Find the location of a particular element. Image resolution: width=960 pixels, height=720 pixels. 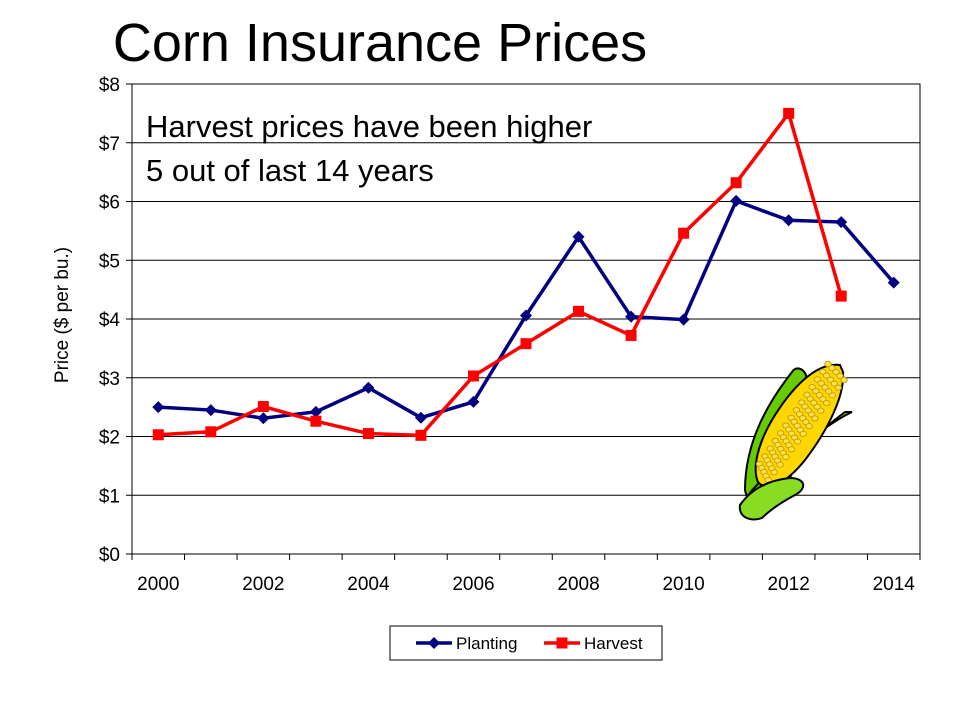

chart-title: Corn Insurance Prices is located at coordinates (380, 43).